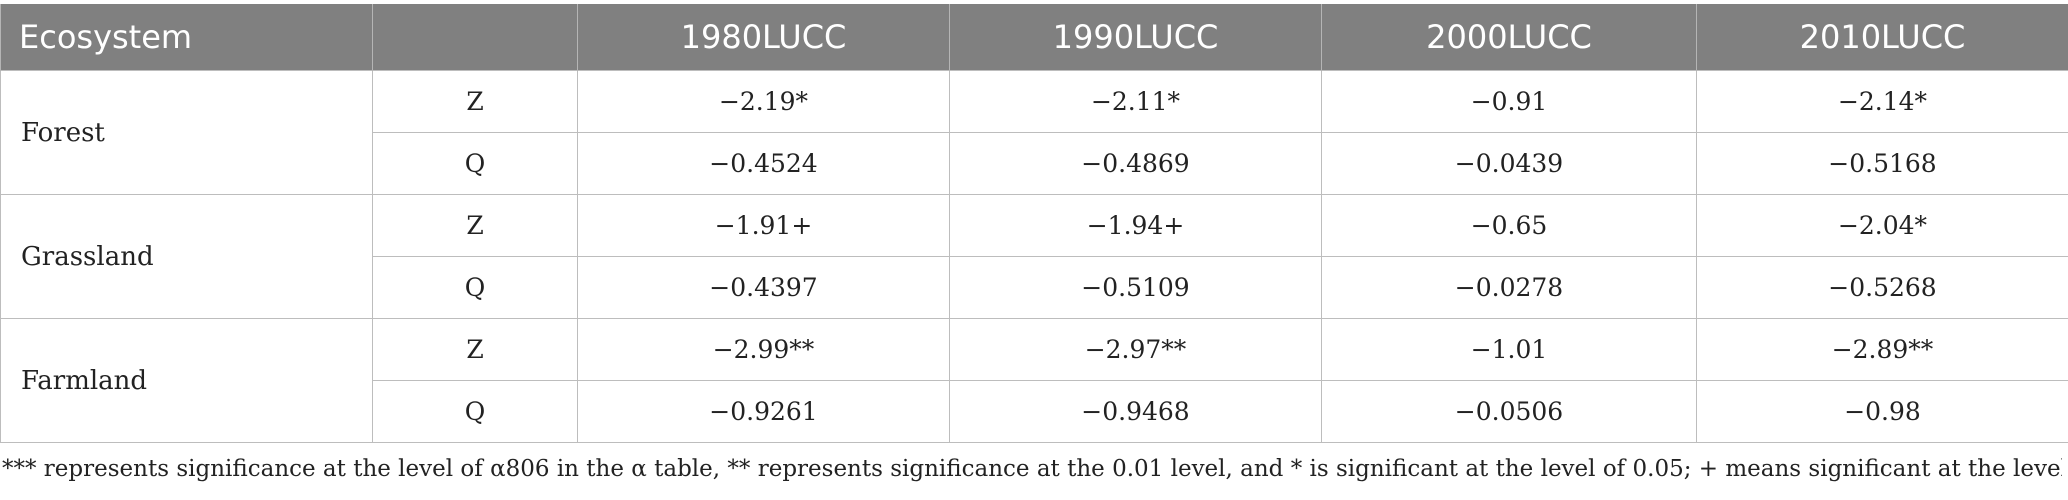  Describe the element at coordinates (1509, 163) in the screenshot. I see `value-cell: −0.0439` at that location.